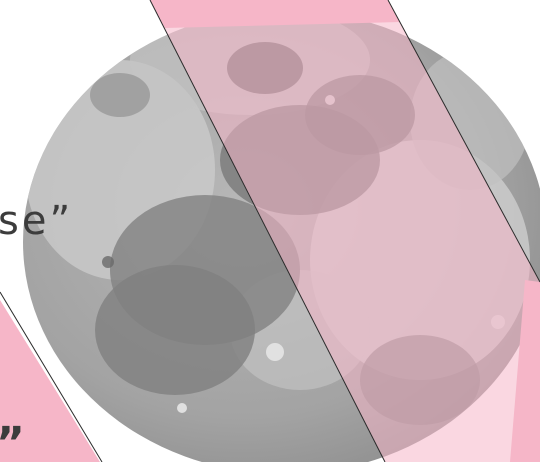  What do you see at coordinates (275, 14) in the screenshot?
I see `pink-band-top` at bounding box center [275, 14].